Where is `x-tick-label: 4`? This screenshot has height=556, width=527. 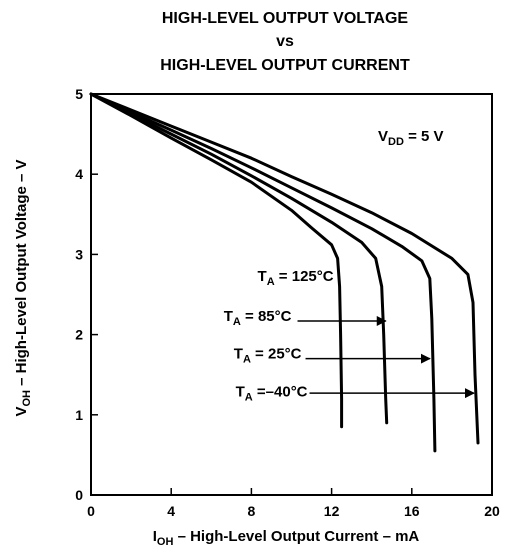 x-tick-label: 4 is located at coordinates (171, 511).